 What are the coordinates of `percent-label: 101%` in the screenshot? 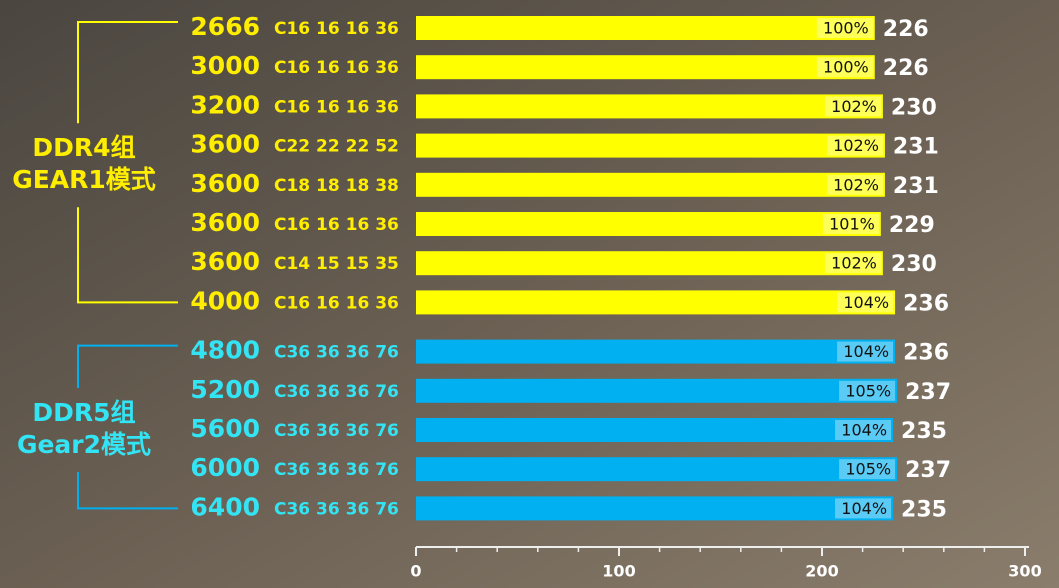 It's located at (852, 224).